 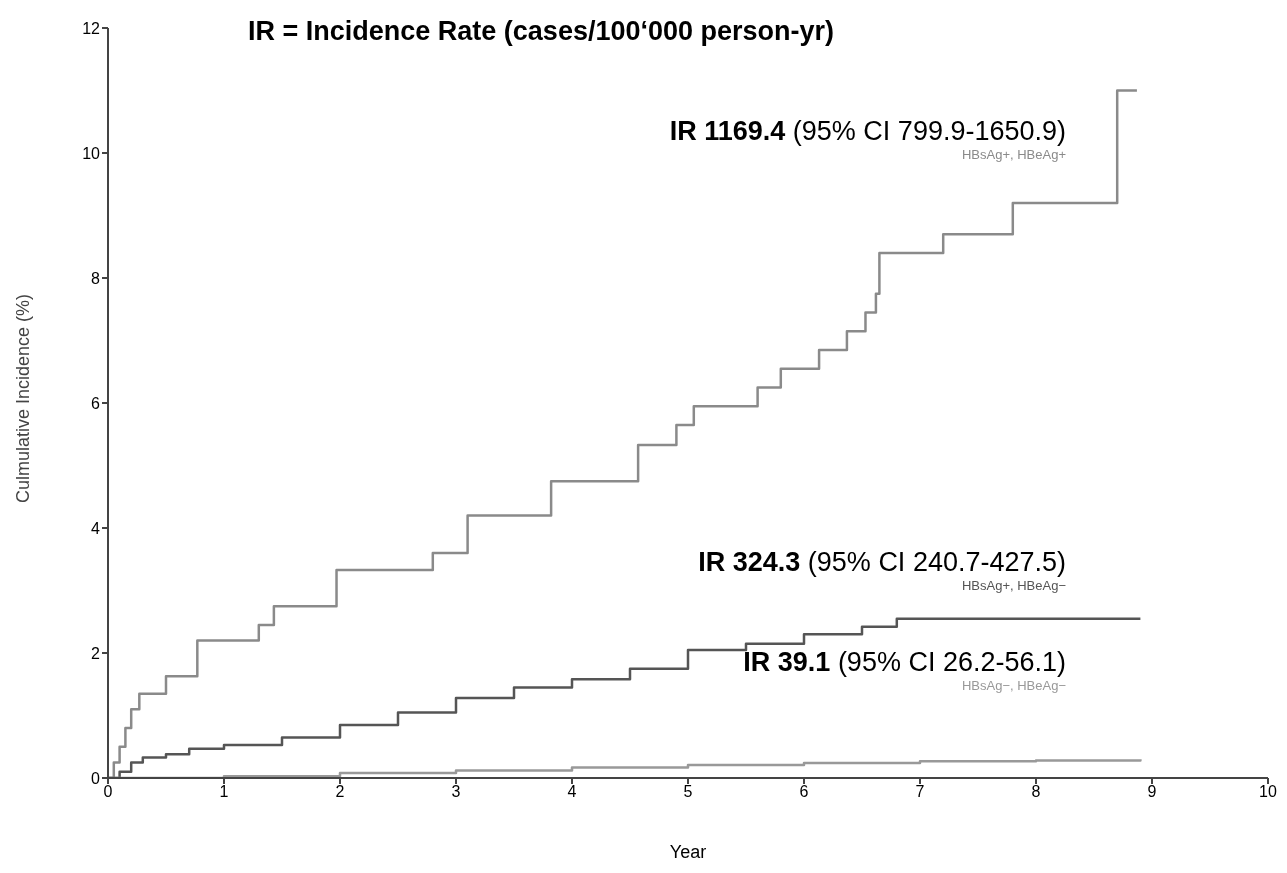 I want to click on text: HBsAg−, HBeAg−, so click(x=1013, y=685).